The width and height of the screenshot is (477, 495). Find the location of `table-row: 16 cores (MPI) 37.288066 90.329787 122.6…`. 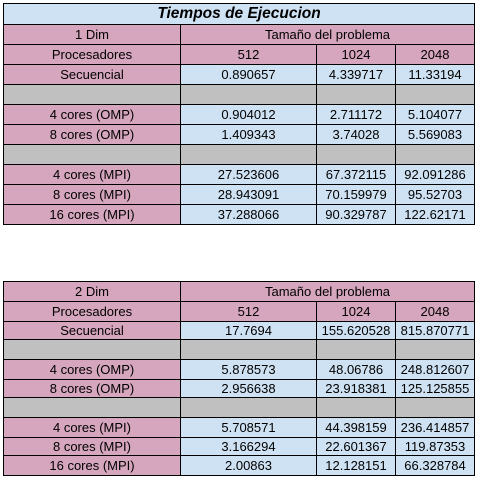

table-row: 16 cores (MPI) 37.288066 90.329787 122.6… is located at coordinates (239, 214).